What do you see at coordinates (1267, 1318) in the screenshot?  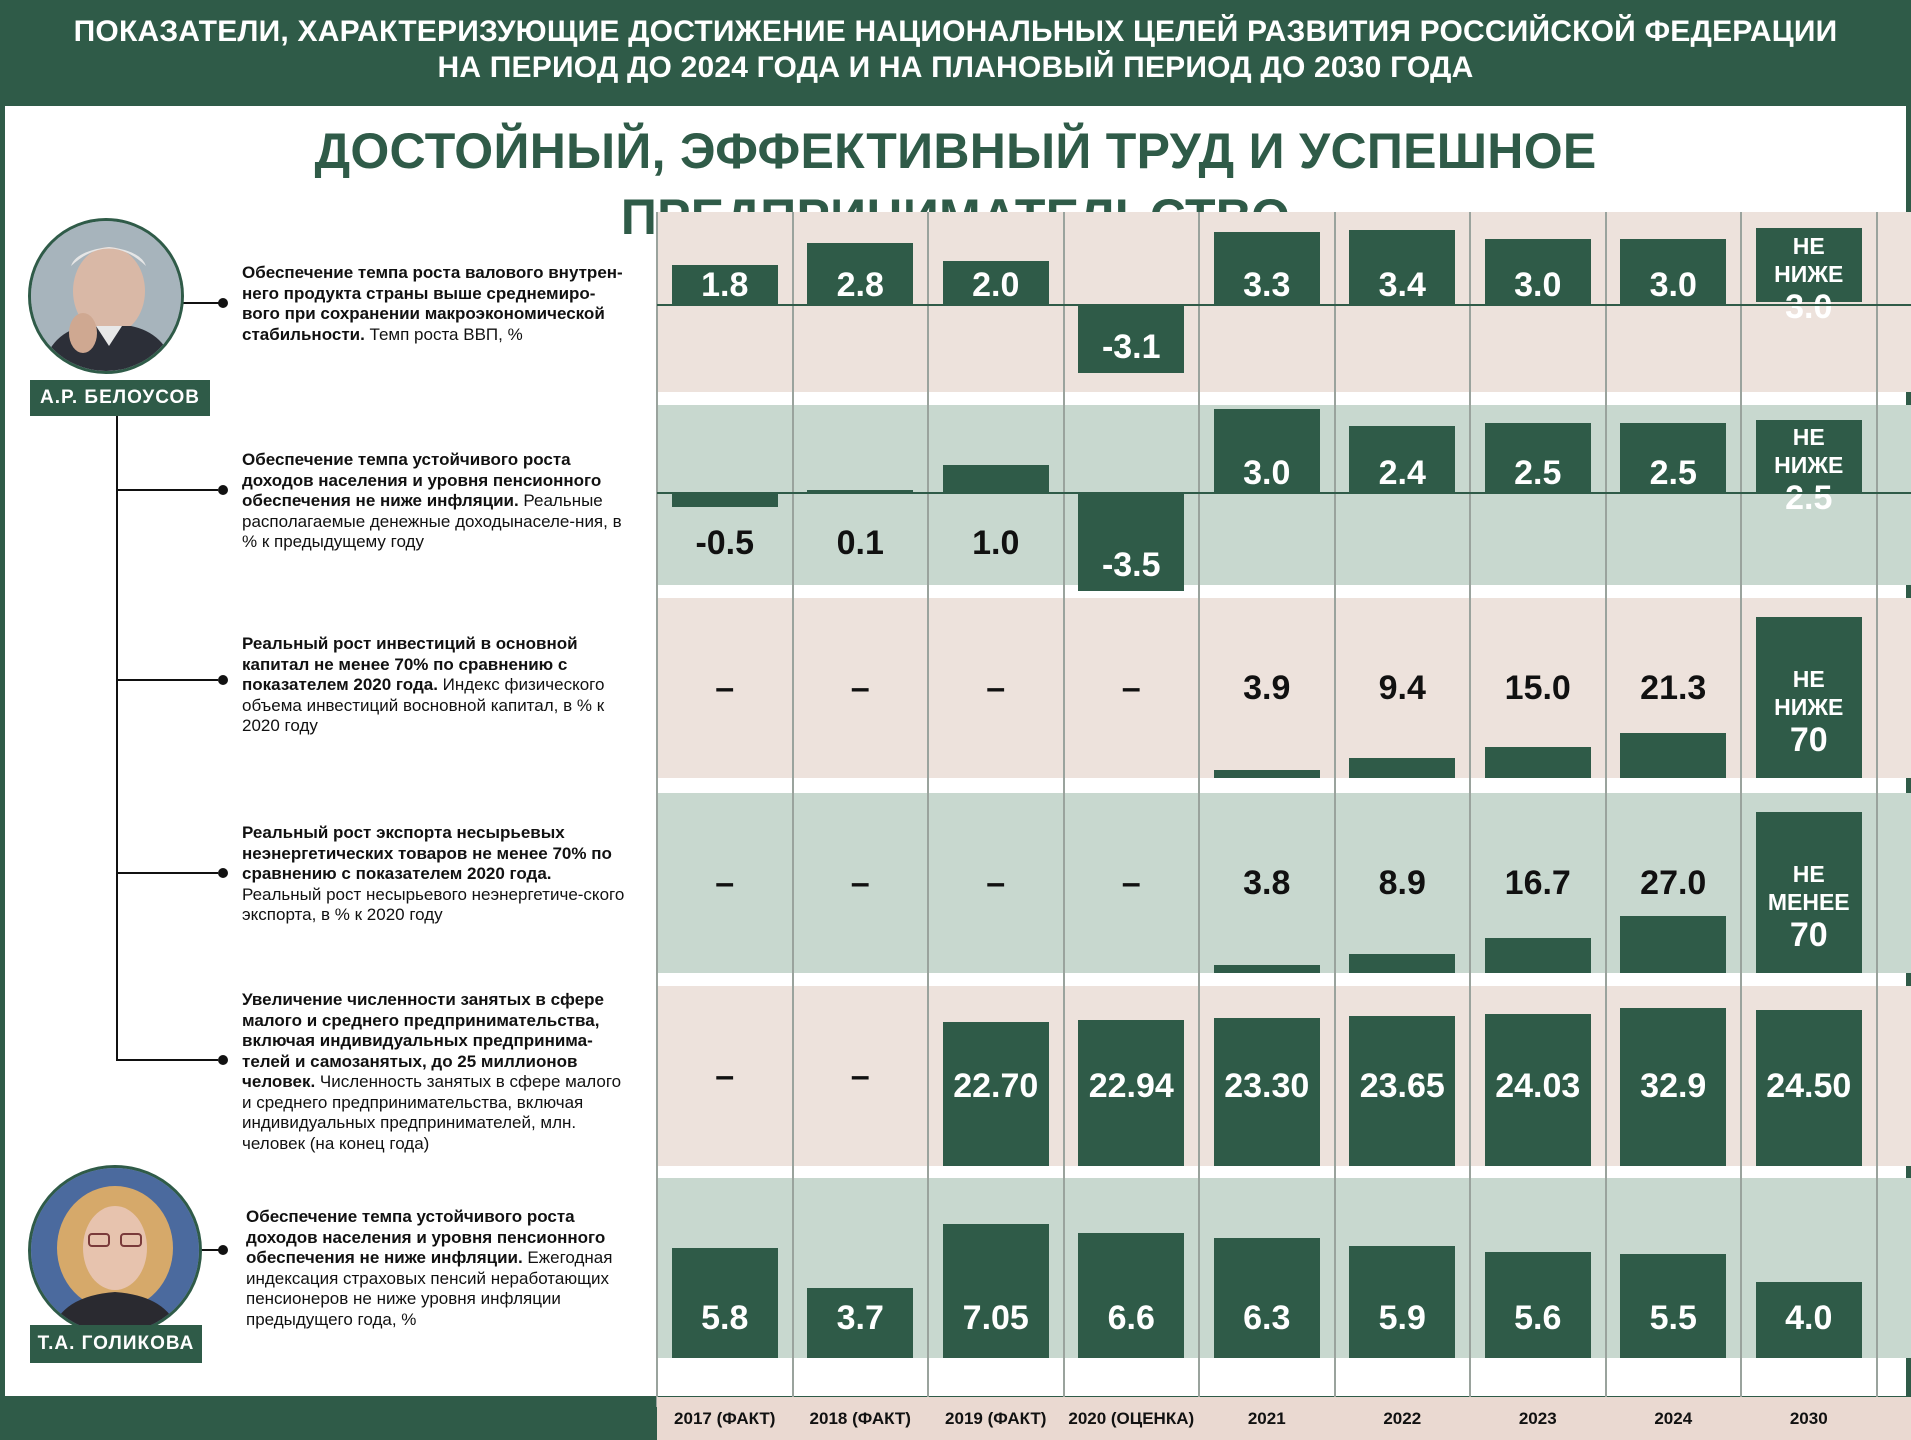 I see `data-label: 6.3` at bounding box center [1267, 1318].